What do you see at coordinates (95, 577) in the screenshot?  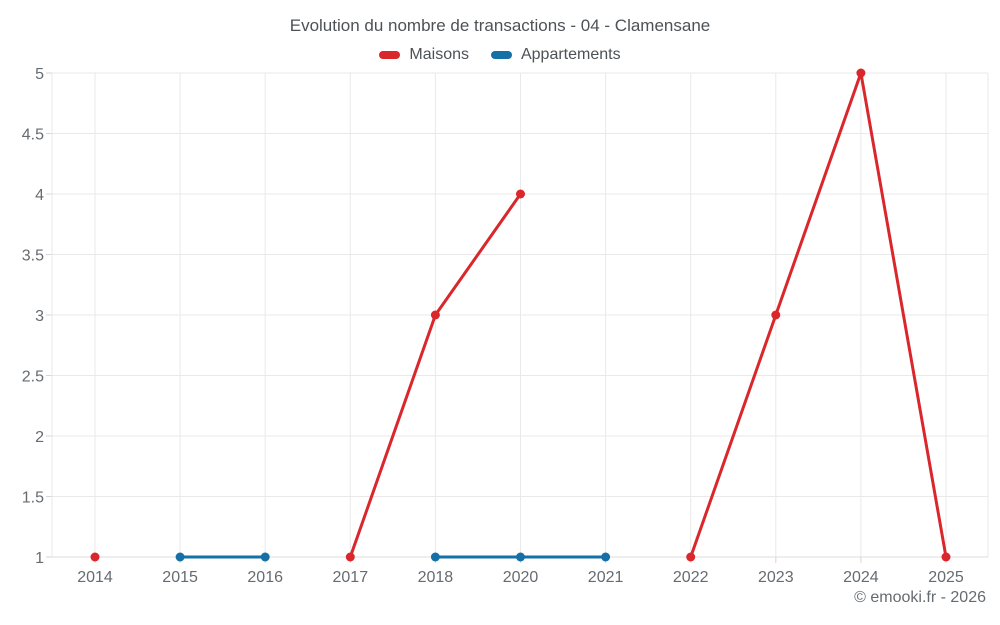 I see `x-tick-label: 2014` at bounding box center [95, 577].